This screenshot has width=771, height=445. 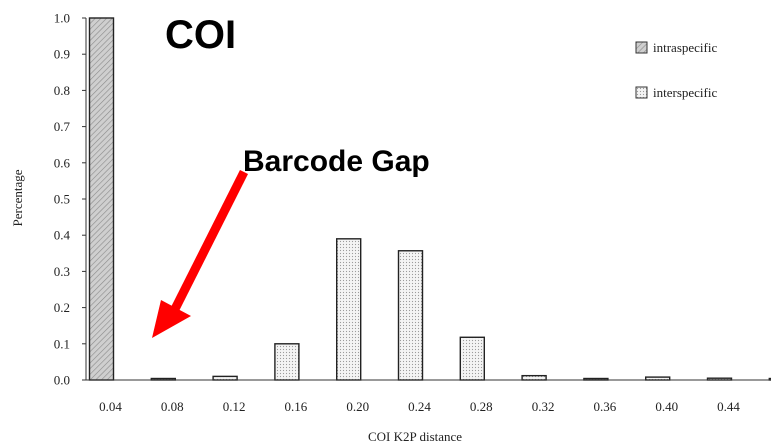 What do you see at coordinates (481, 406) in the screenshot?
I see `x-tick-label: 0.28` at bounding box center [481, 406].